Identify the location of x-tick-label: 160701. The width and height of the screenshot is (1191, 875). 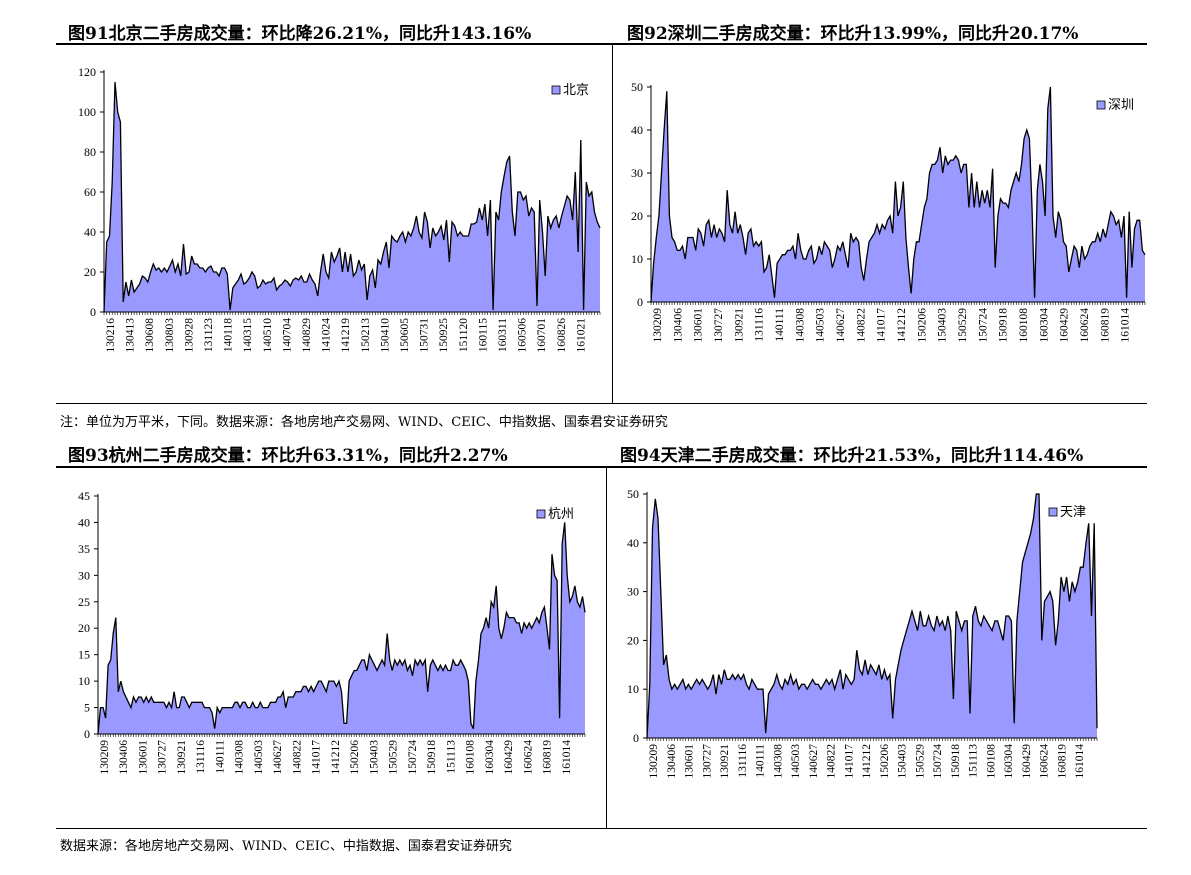
(542, 335).